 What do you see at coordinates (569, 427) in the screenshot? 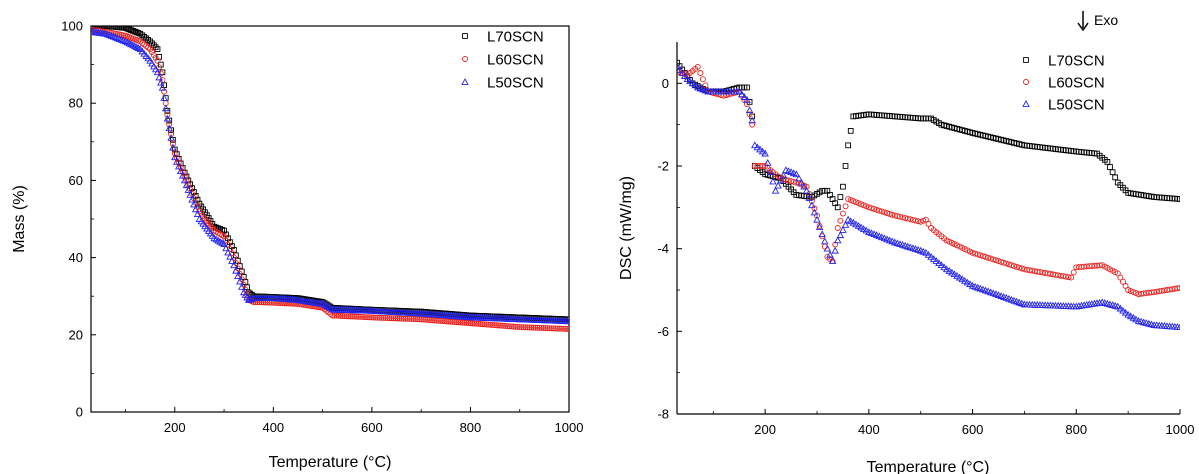
I see `x-tick-label: 1000` at bounding box center [569, 427].